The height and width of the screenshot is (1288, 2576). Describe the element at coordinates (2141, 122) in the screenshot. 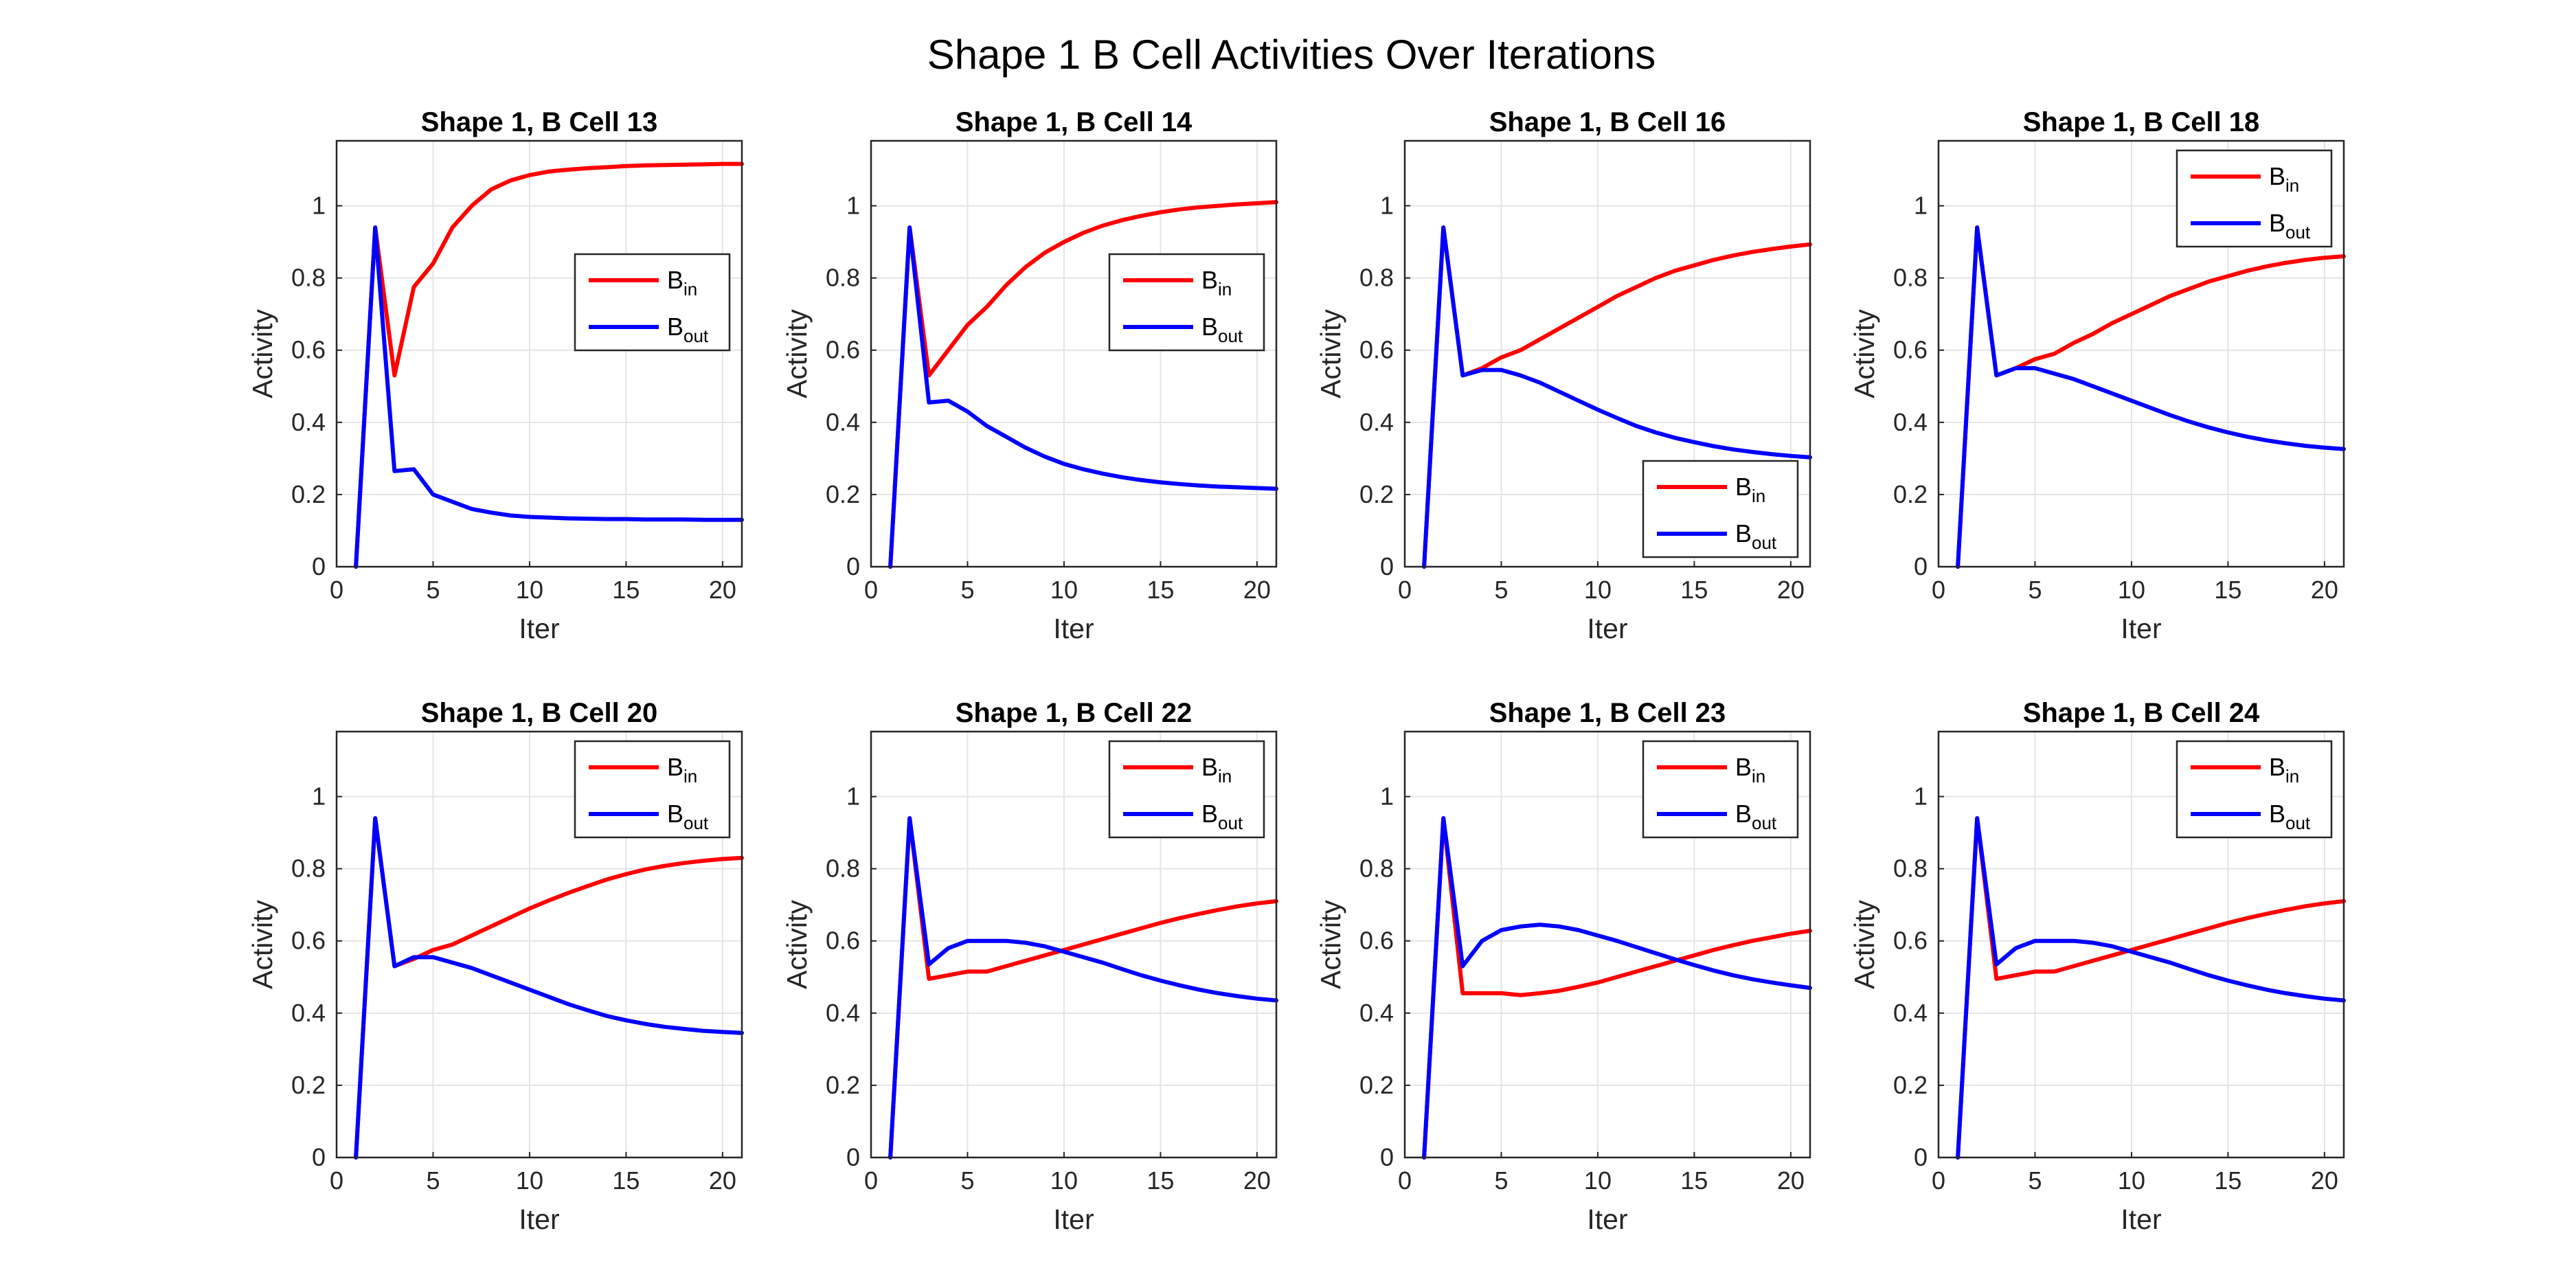

I see `subplot-title: Shape 1, B Cell 18` at that location.